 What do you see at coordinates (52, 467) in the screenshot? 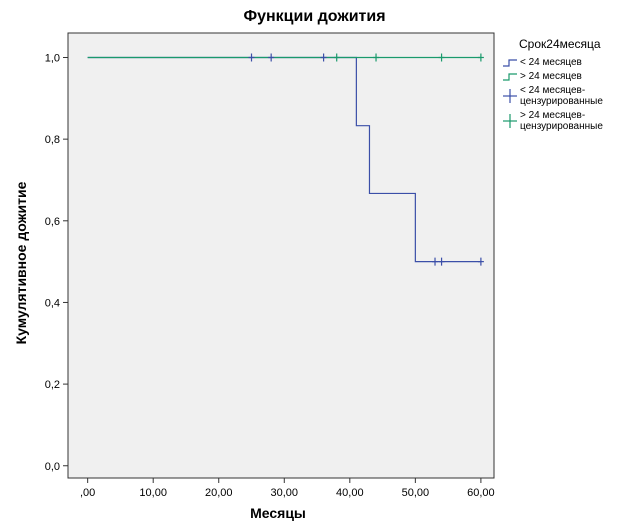
I see `y-tick-label: 0,0` at bounding box center [52, 467].